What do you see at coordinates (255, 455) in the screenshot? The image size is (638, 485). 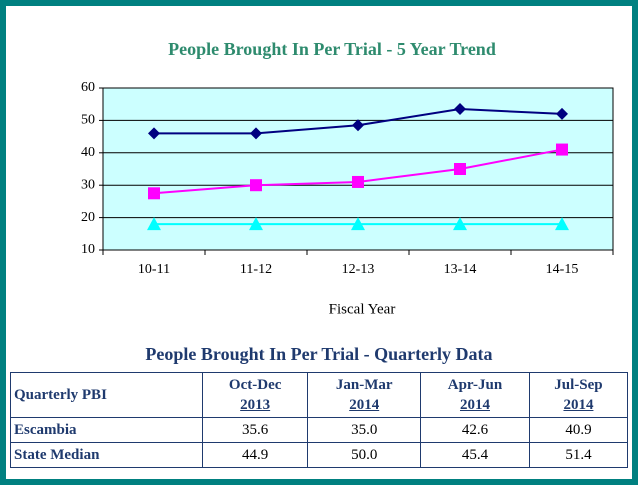 I see `cell: 44.9` at bounding box center [255, 455].